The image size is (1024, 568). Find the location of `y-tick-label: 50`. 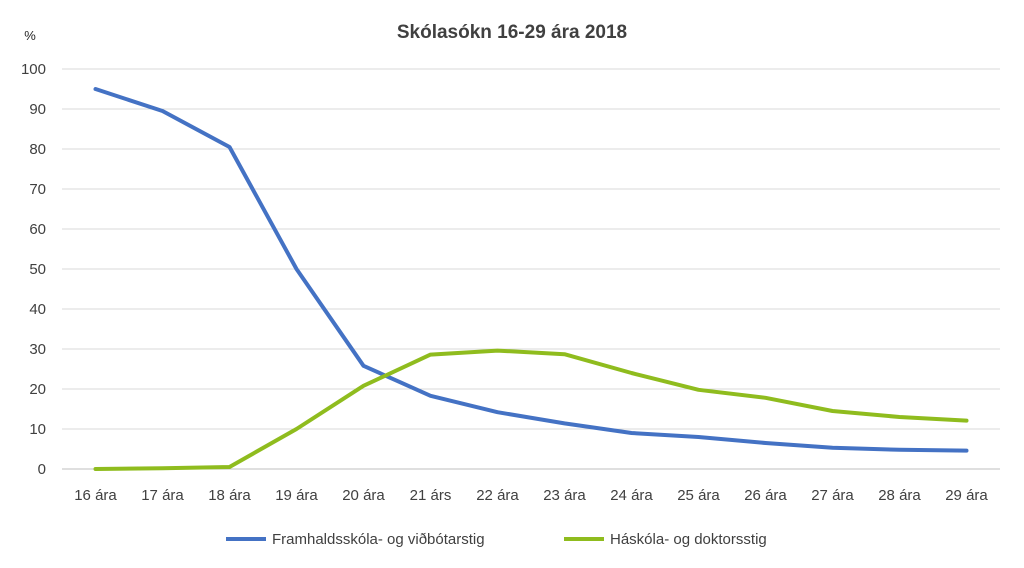

y-tick-label: 50 is located at coordinates (37, 269).